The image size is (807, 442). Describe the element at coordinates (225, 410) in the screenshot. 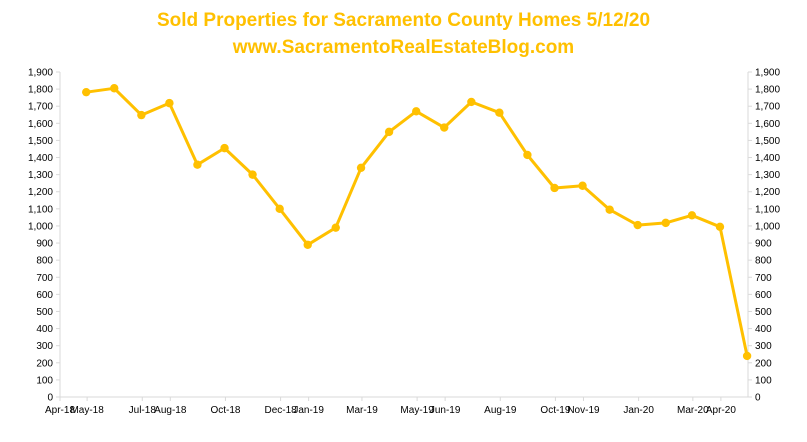

I see `x-tick-label: Oct-18` at that location.